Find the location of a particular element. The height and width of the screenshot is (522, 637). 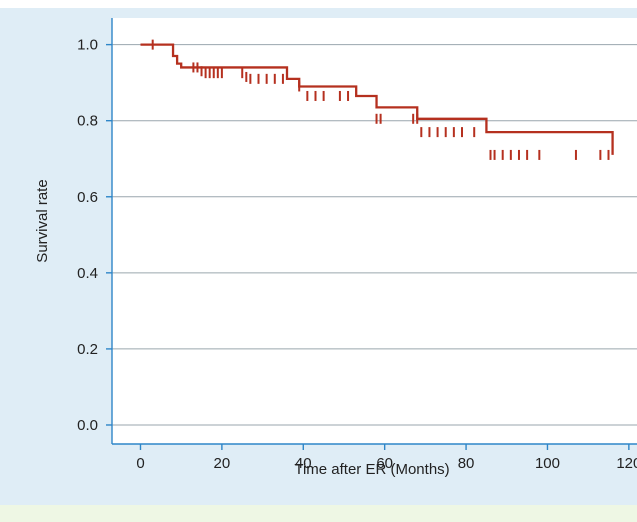

x-ticks: 0 20 40 60 80 100 120 is located at coordinates (386, 458).